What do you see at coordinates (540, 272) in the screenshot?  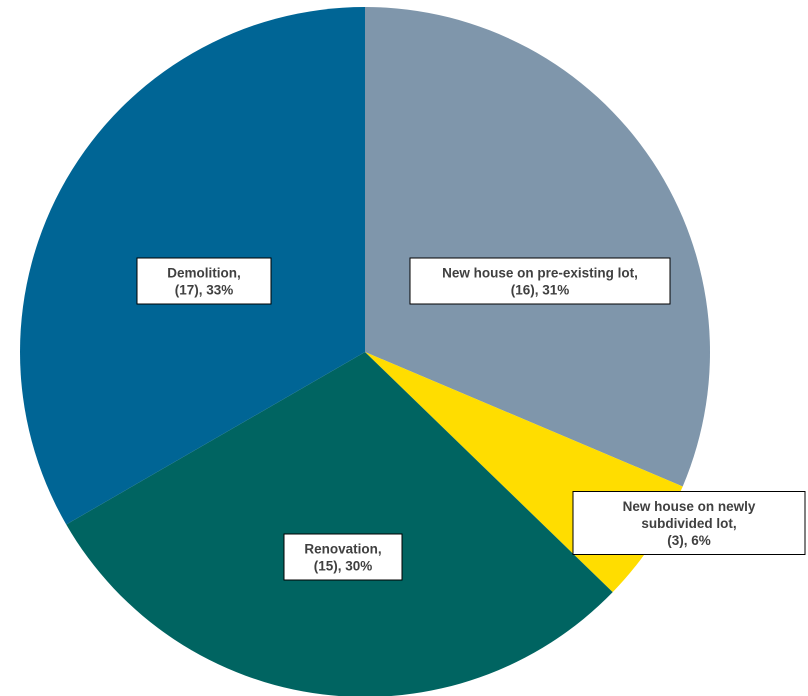 I see `data-label-line: New house on pre-existing lot,` at bounding box center [540, 272].